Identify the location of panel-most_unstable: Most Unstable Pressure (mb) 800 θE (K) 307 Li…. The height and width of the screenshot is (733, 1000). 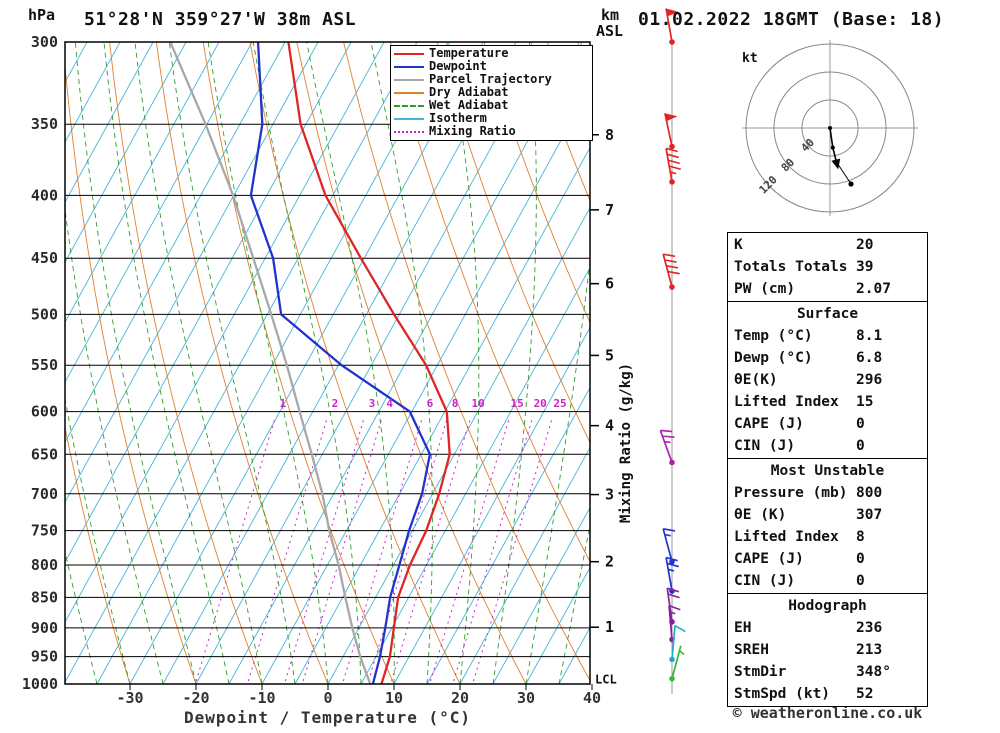
(827, 526).